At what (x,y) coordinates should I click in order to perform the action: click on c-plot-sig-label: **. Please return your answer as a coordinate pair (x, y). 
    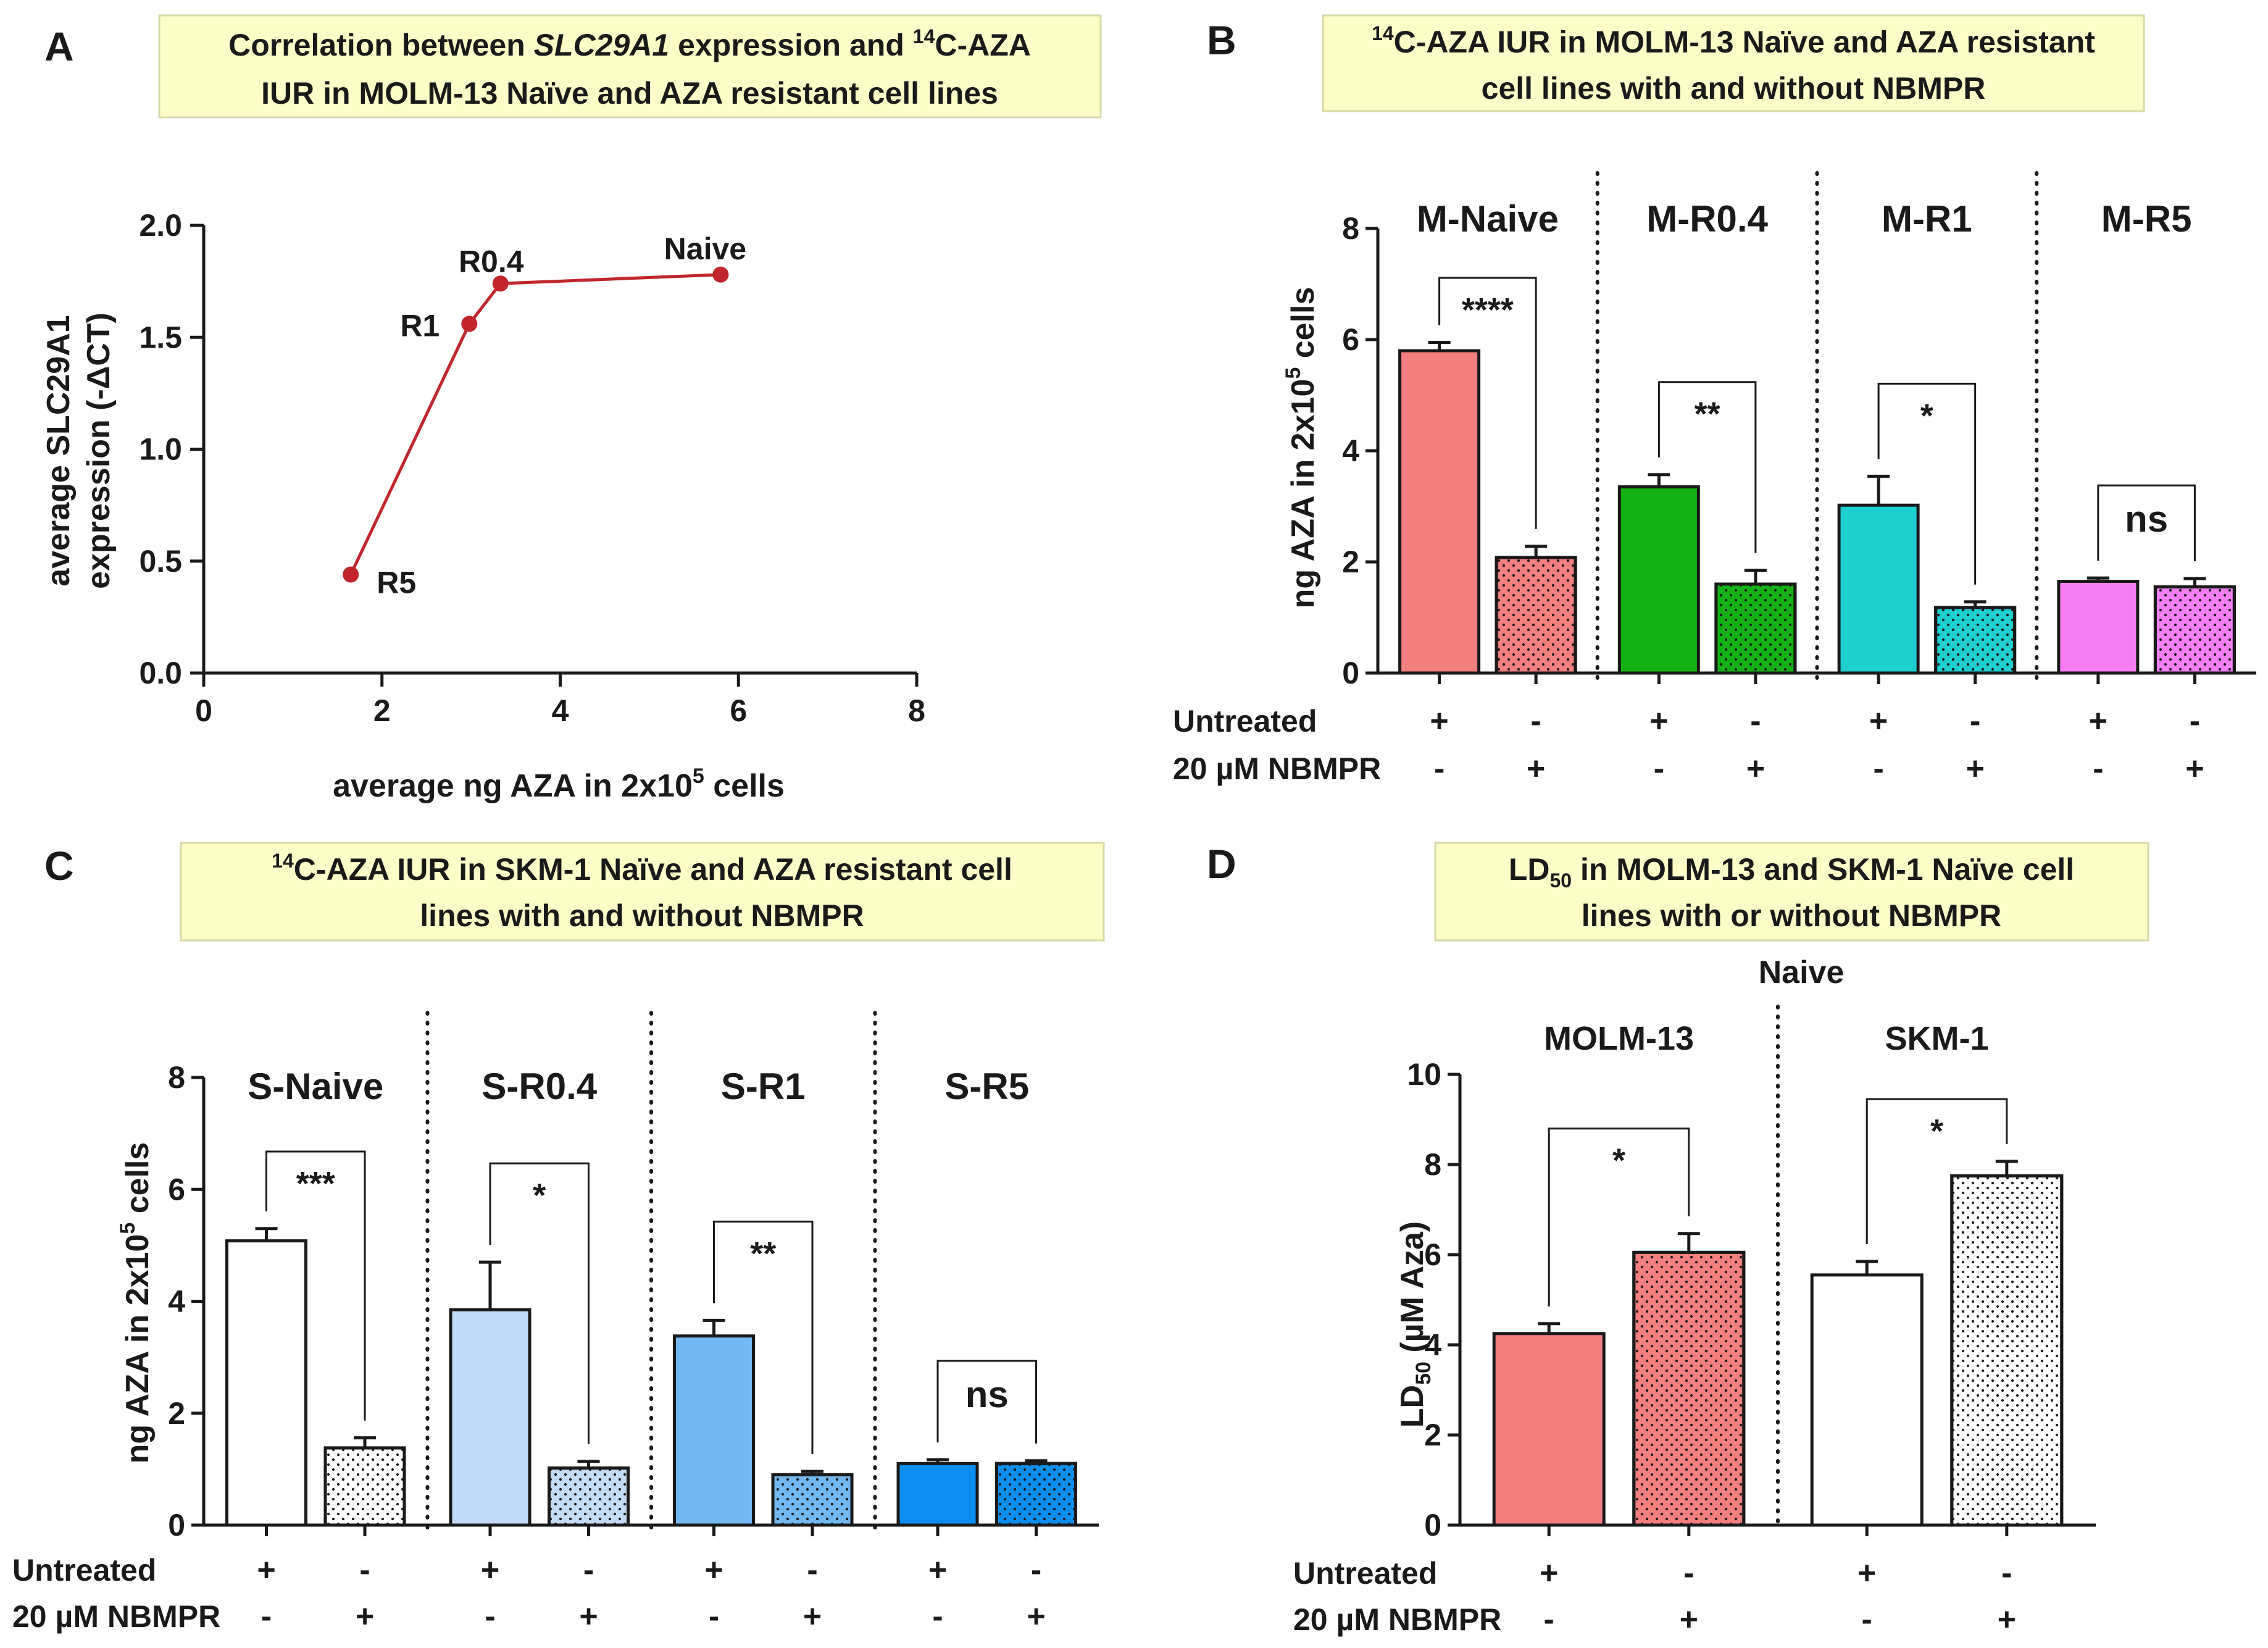
    Looking at the image, I should click on (763, 1253).